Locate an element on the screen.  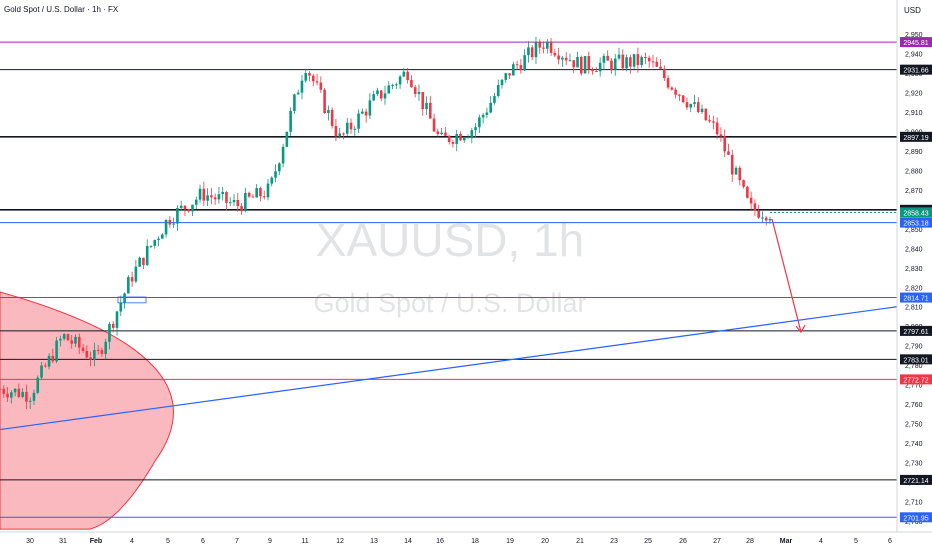
x-tick-label: 16 is located at coordinates (440, 541).